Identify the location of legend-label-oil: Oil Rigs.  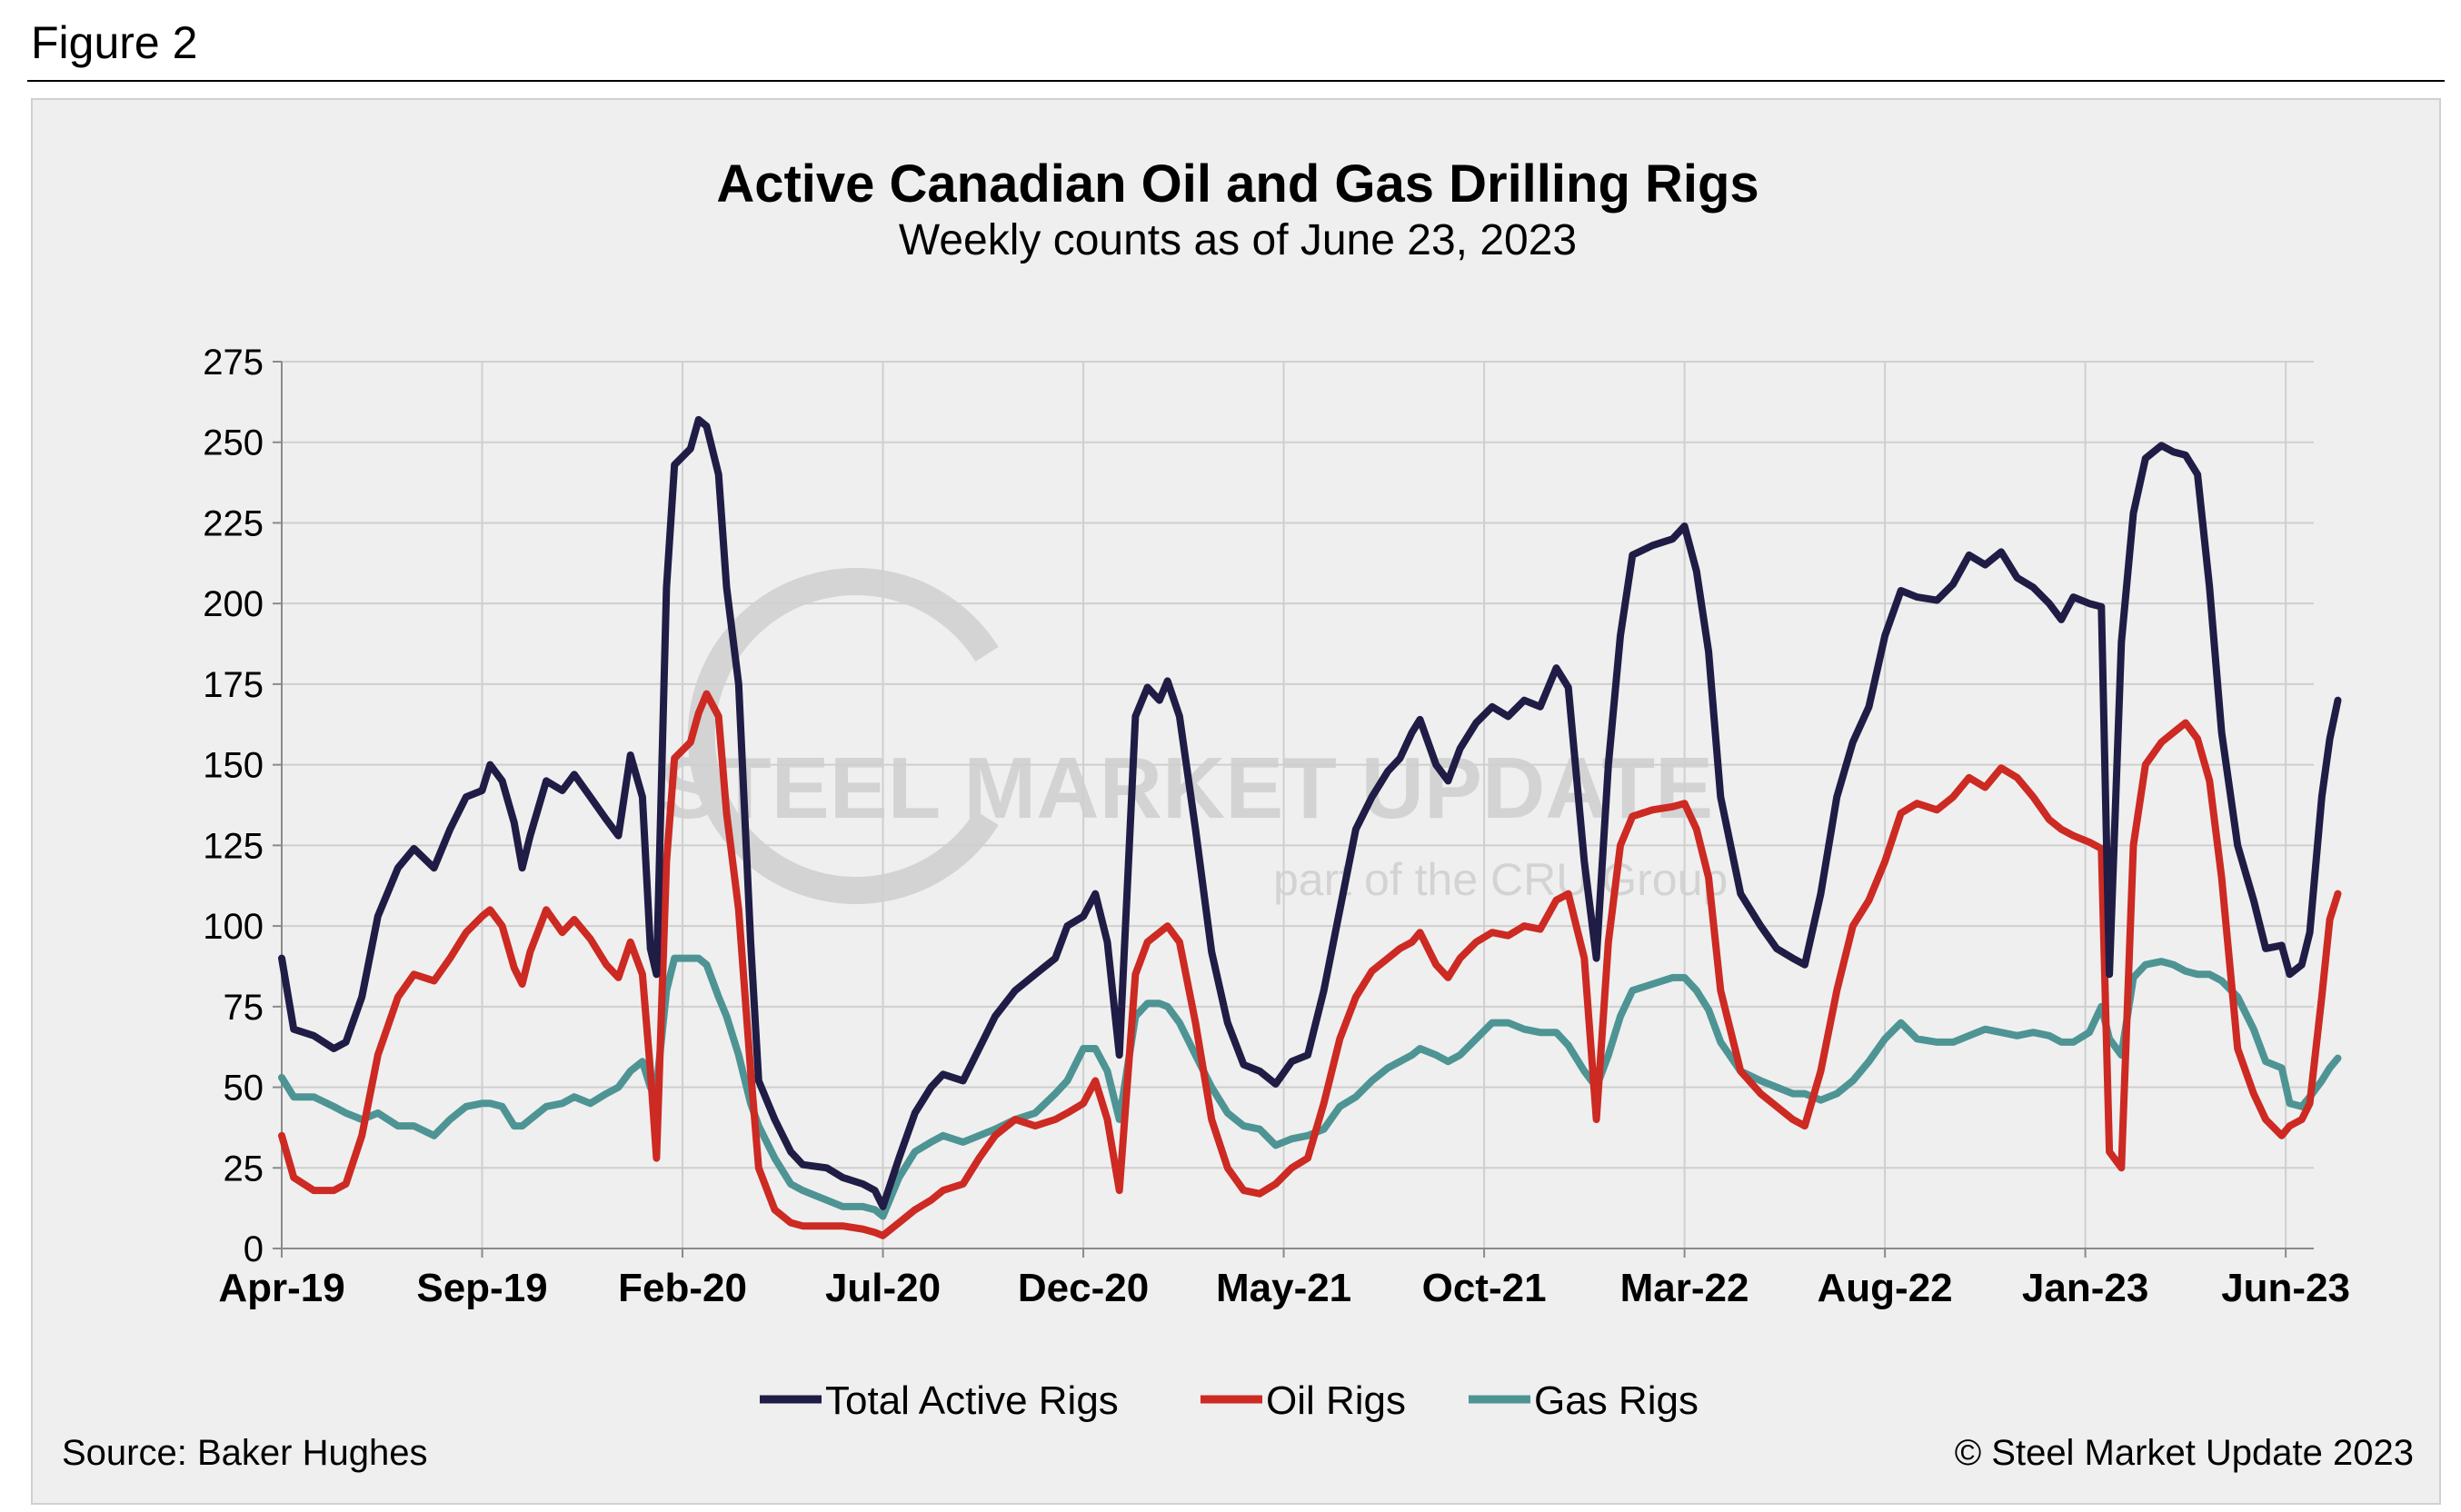
(1336, 1400).